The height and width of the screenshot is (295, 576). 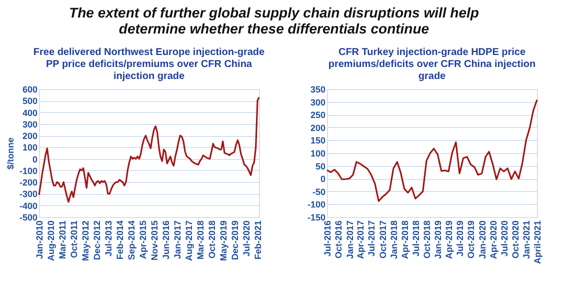 I want to click on y-tick-label: -500, so click(x=28, y=217).